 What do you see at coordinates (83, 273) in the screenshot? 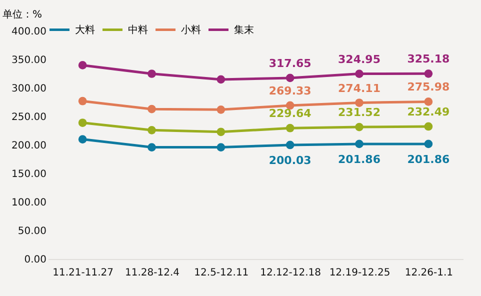
I see `x-tick-label: 11.21-11.27` at bounding box center [83, 273].